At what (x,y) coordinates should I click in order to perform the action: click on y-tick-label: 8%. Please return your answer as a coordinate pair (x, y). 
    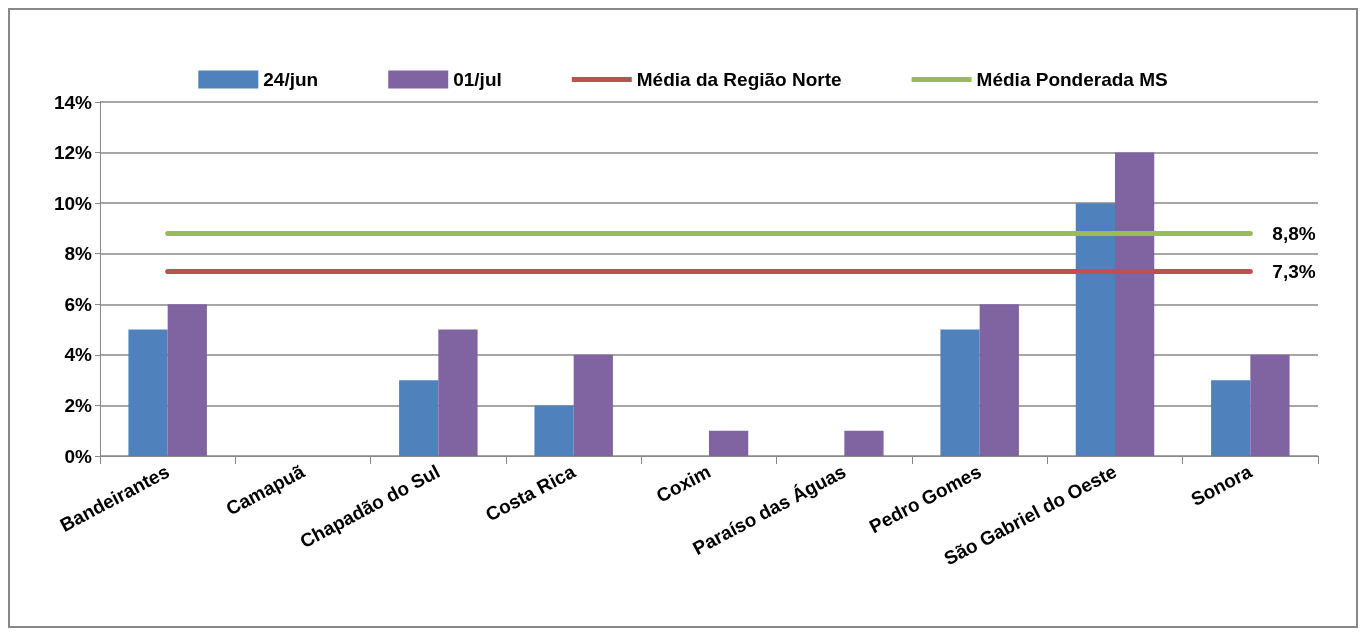
    Looking at the image, I should click on (78, 254).